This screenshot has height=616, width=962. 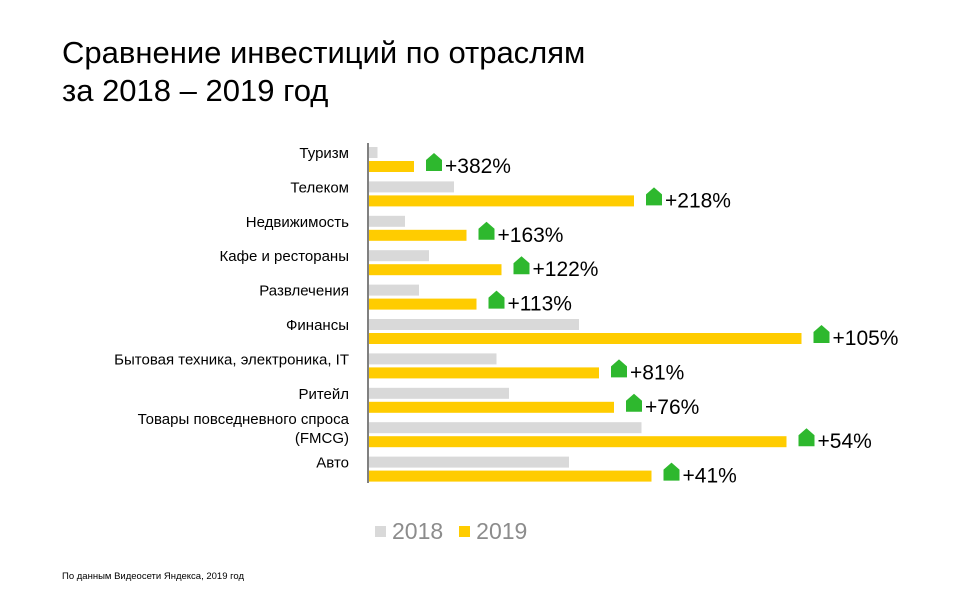 I want to click on growth-percent-label: +76%, so click(x=672, y=407).